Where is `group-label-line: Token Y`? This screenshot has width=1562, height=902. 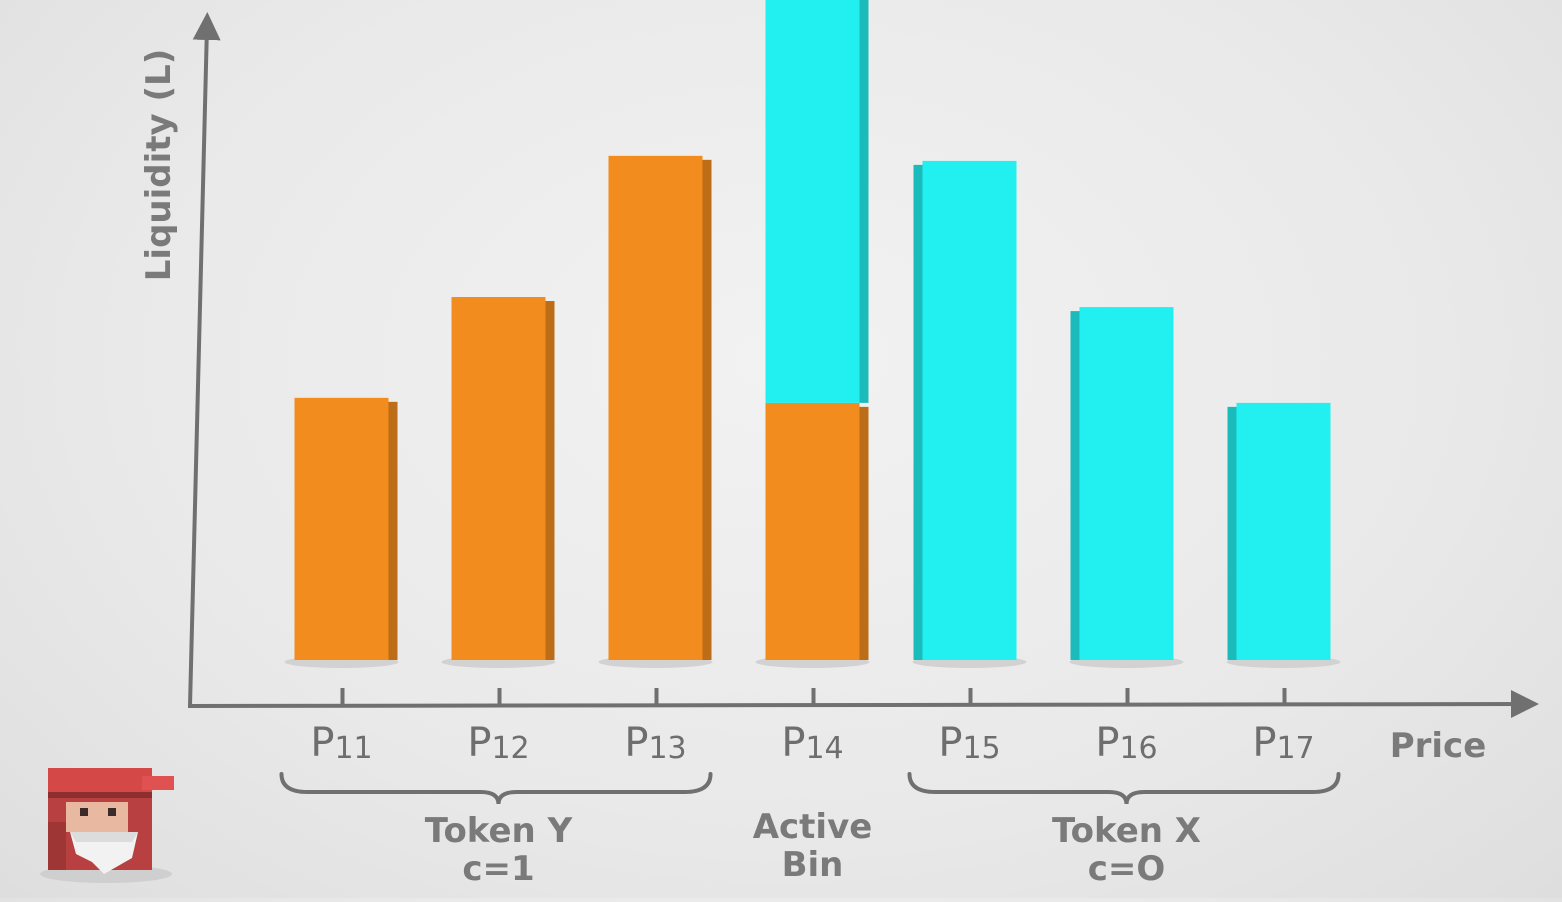
group-label-line: Token Y is located at coordinates (499, 831).